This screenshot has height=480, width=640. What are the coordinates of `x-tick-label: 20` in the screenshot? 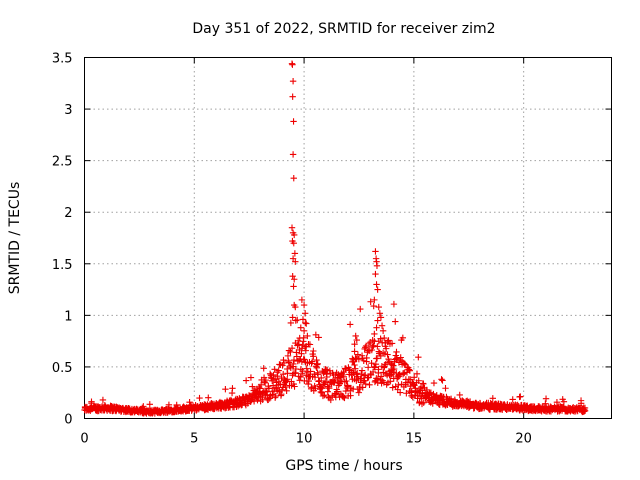 It's located at (523, 439).